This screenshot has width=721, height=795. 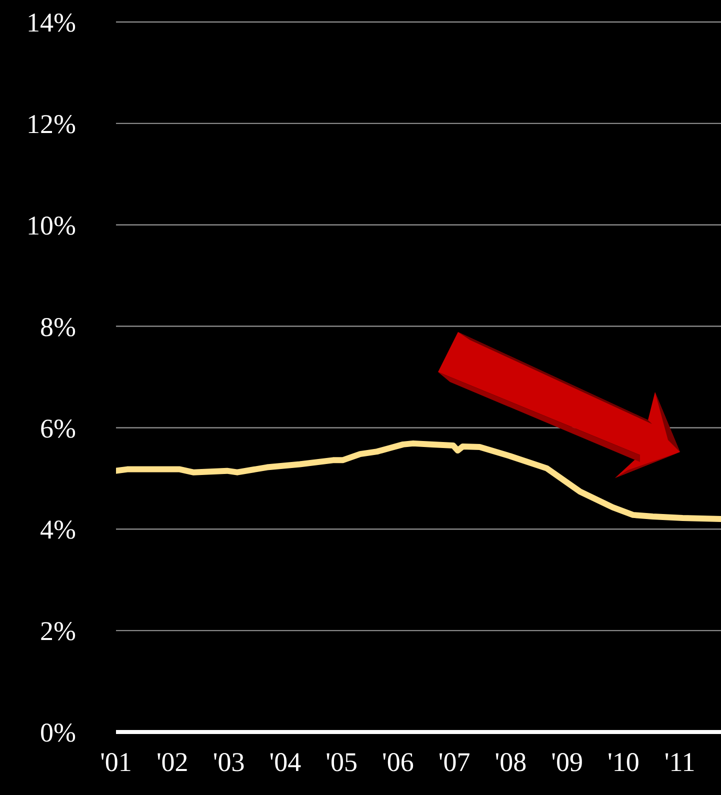 I want to click on y-tick-label: 10%, so click(x=51, y=225).